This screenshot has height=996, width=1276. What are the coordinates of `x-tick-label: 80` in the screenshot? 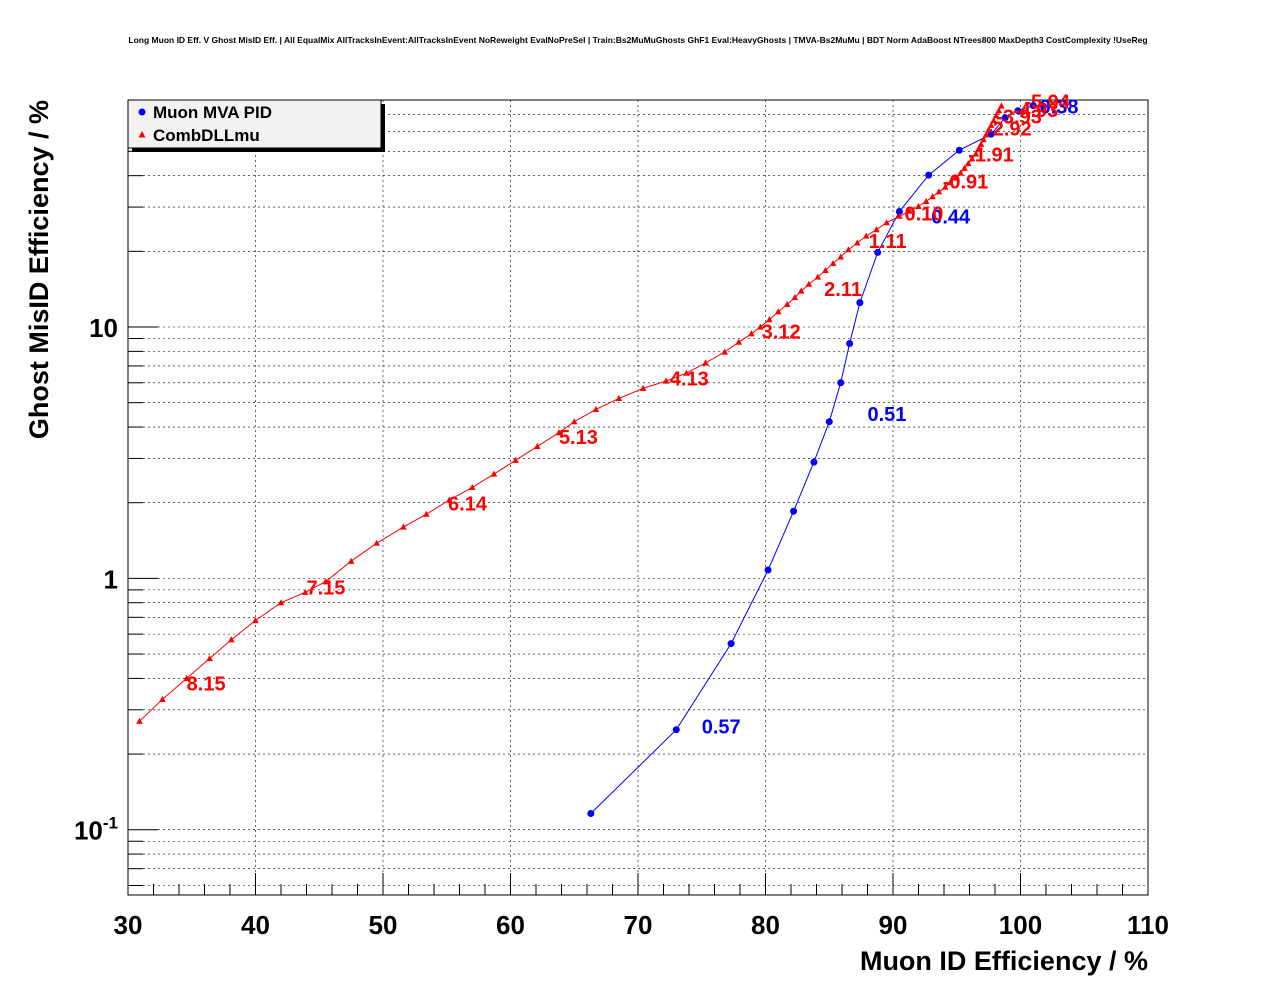 It's located at (765, 925).